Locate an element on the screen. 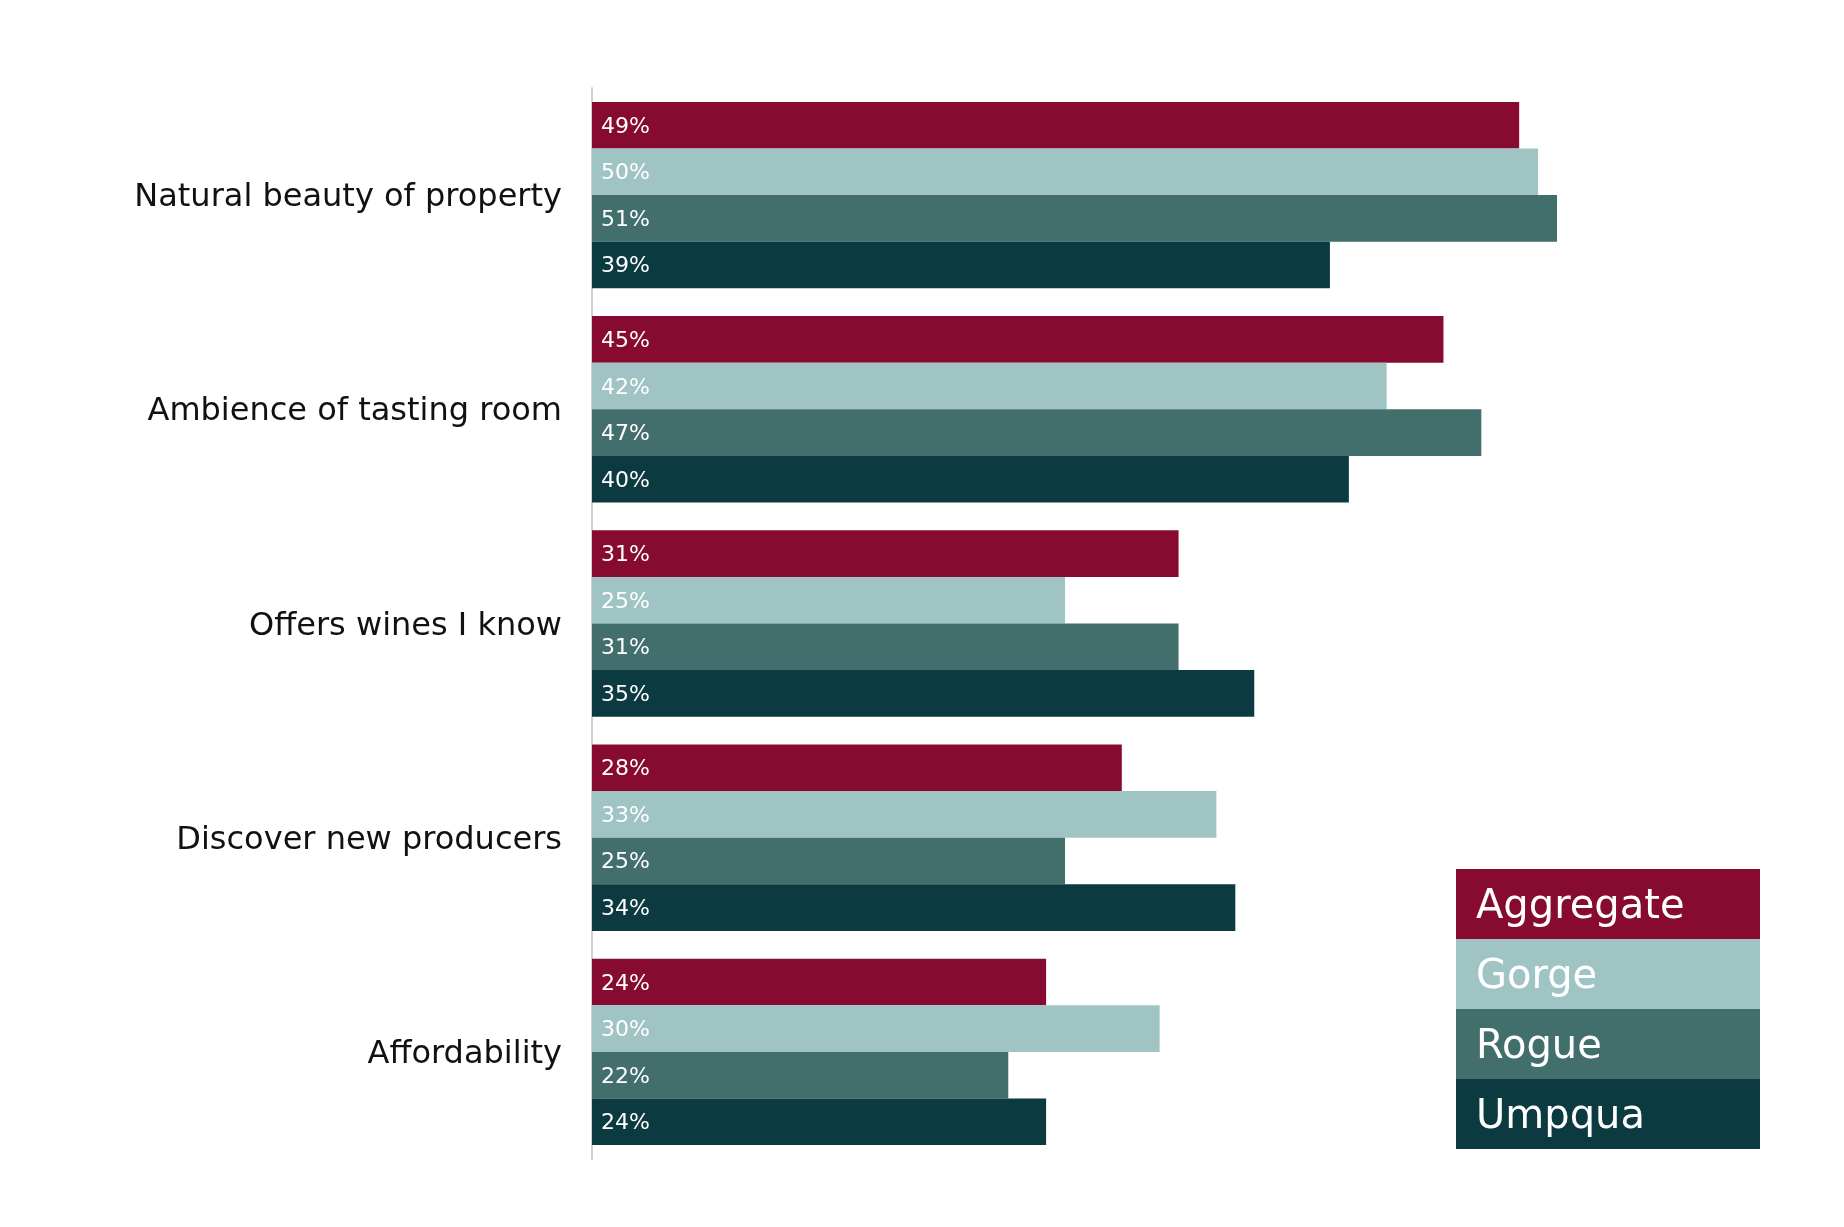 The height and width of the screenshot is (1227, 1844). data-label: 51% is located at coordinates (625, 218).